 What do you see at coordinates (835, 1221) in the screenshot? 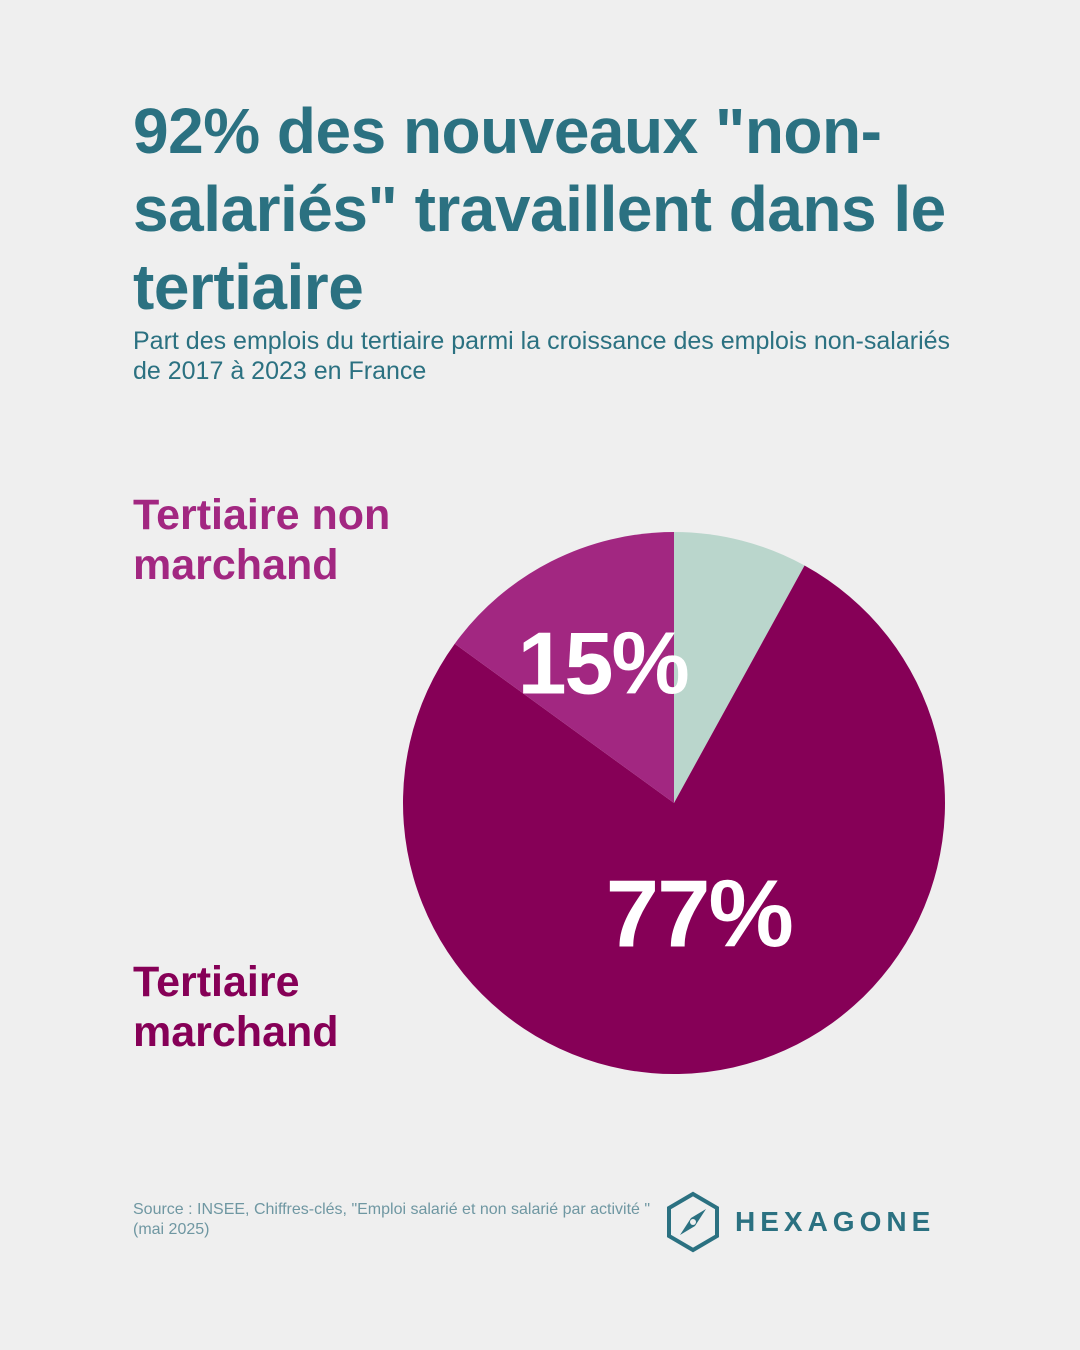
I see `brand-name: HEXAGONE` at bounding box center [835, 1221].